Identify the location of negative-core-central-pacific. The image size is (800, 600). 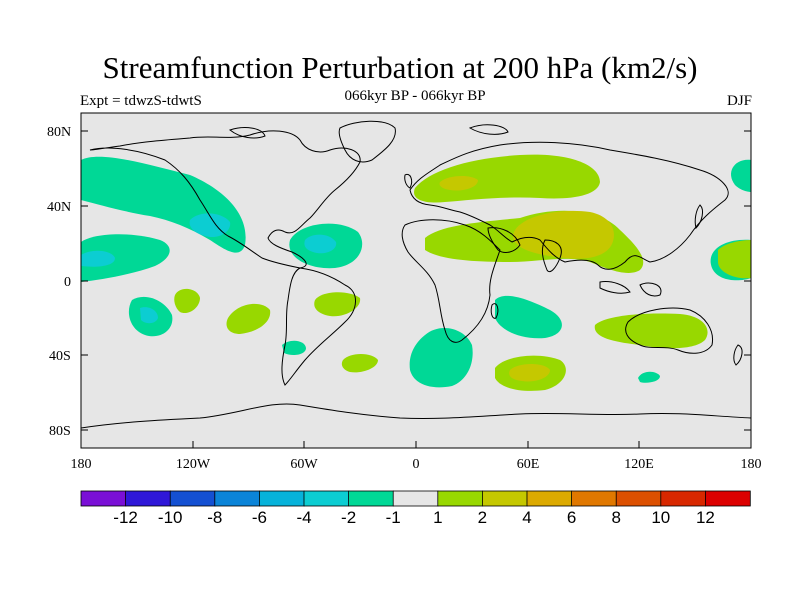
(98, 258).